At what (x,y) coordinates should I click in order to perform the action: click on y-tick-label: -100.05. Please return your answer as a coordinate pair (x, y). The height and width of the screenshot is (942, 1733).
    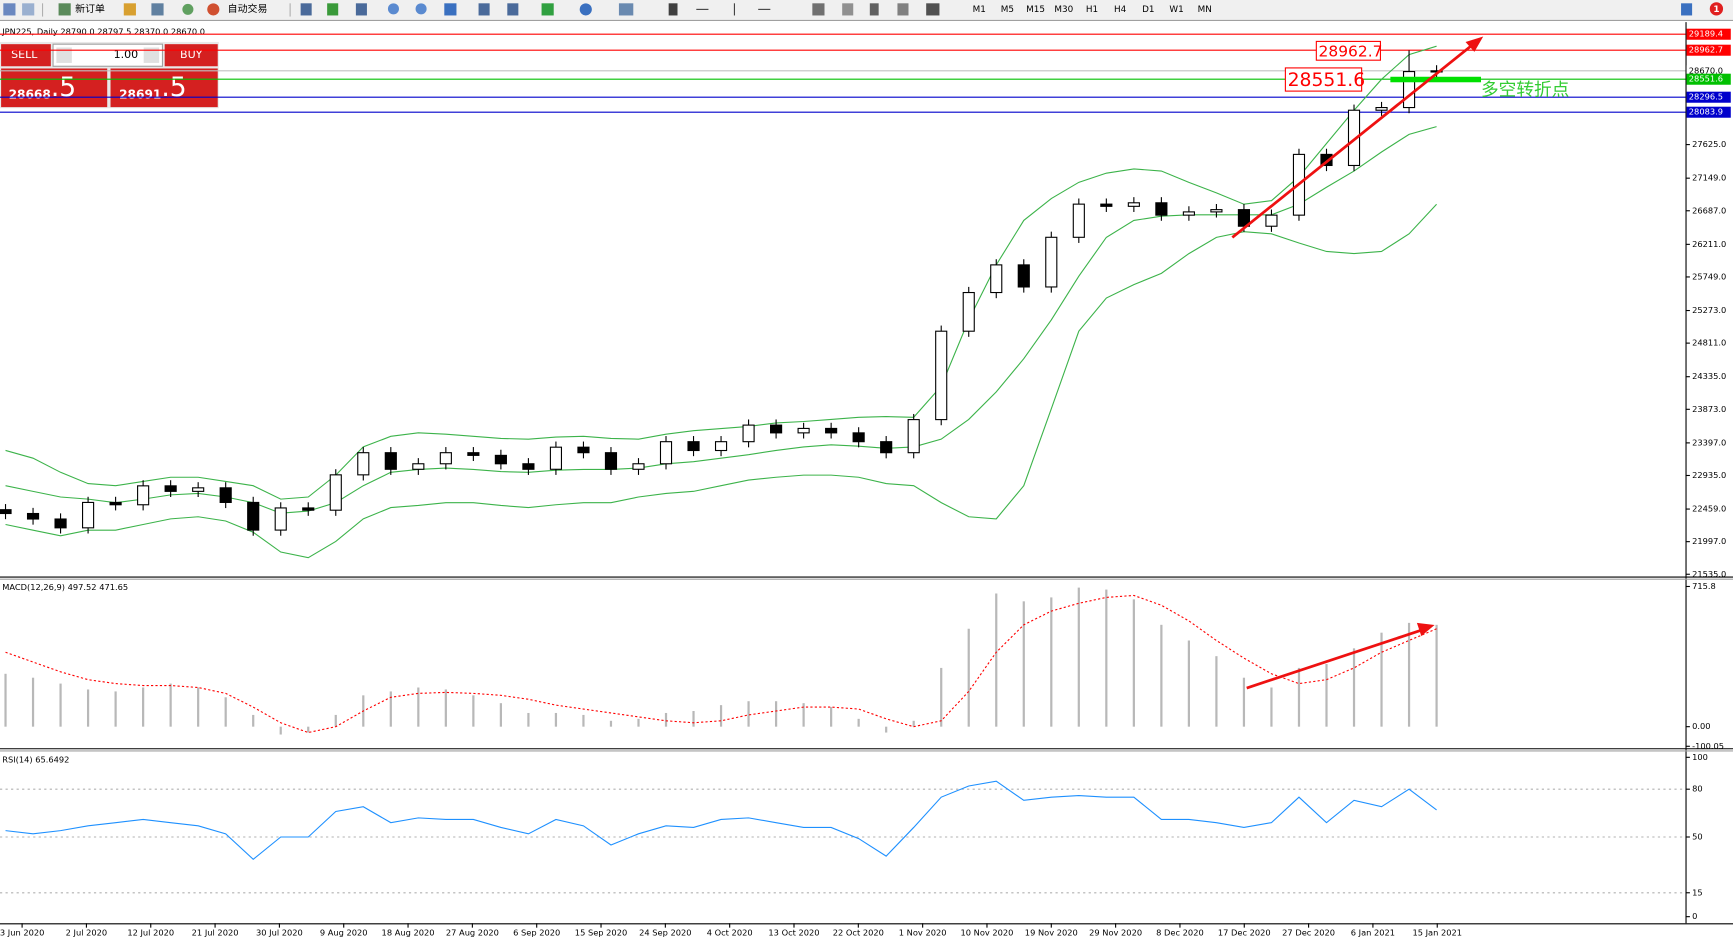
    Looking at the image, I should click on (1708, 746).